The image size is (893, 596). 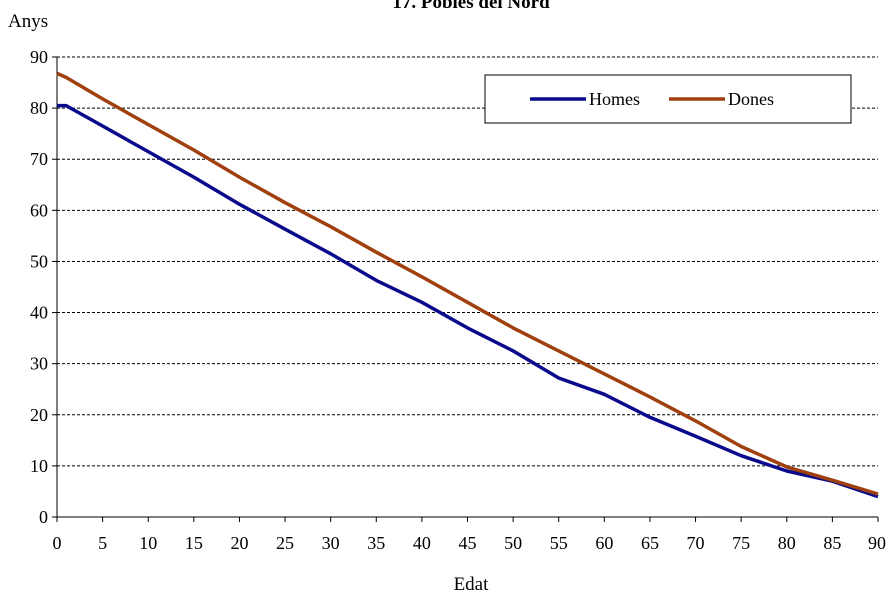 What do you see at coordinates (39, 261) in the screenshot?
I see `y-tick-label-50: 50` at bounding box center [39, 261].